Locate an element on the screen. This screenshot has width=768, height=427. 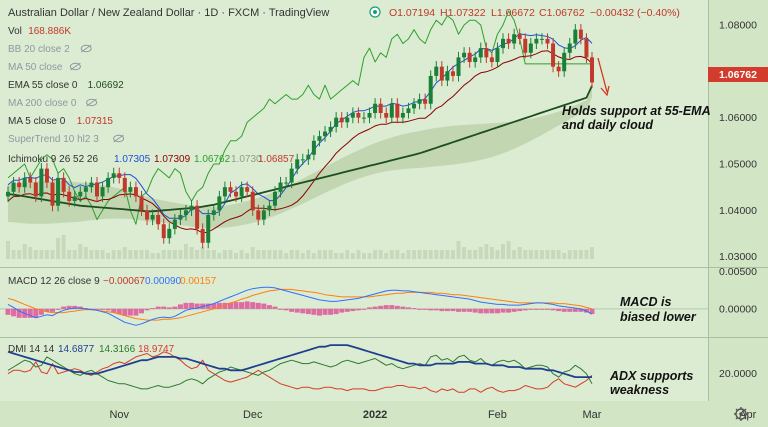
hidden-eye-slash is located at coordinates (86, 48).